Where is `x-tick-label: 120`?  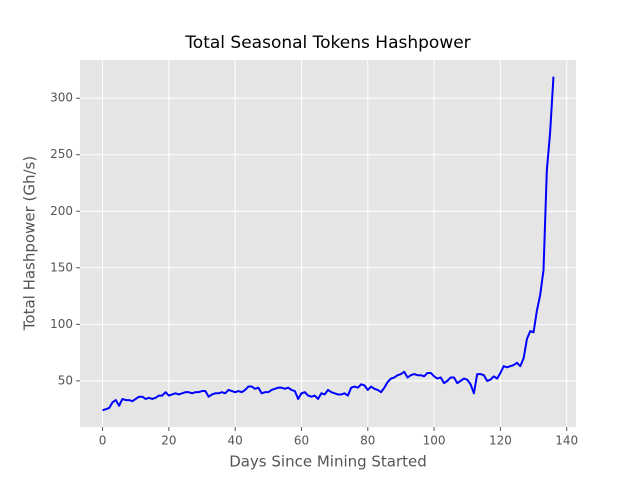 x-tick-label: 120 is located at coordinates (500, 441).